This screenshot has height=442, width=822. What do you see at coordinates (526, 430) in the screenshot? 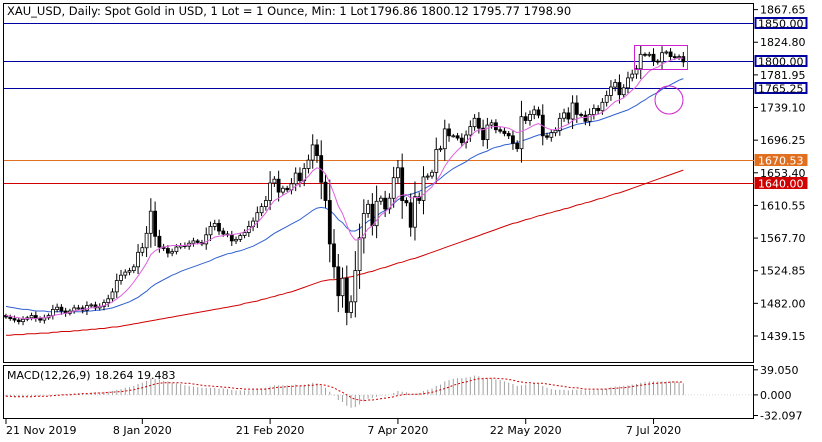
I see `time-tick-label-4: 22 May 2020` at bounding box center [526, 430].